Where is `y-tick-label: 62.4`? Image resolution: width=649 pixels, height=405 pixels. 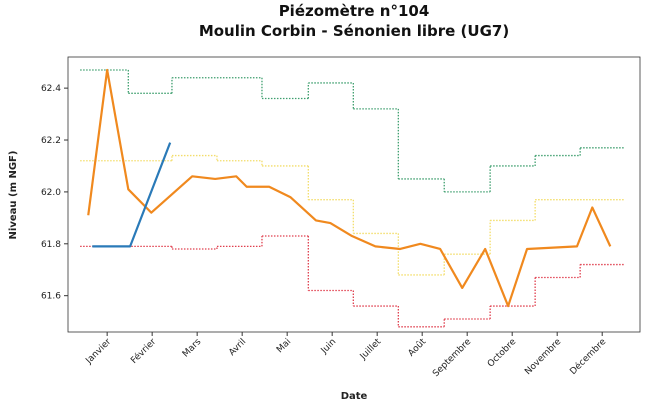
y-tick-label: 62.4 is located at coordinates (51, 89).